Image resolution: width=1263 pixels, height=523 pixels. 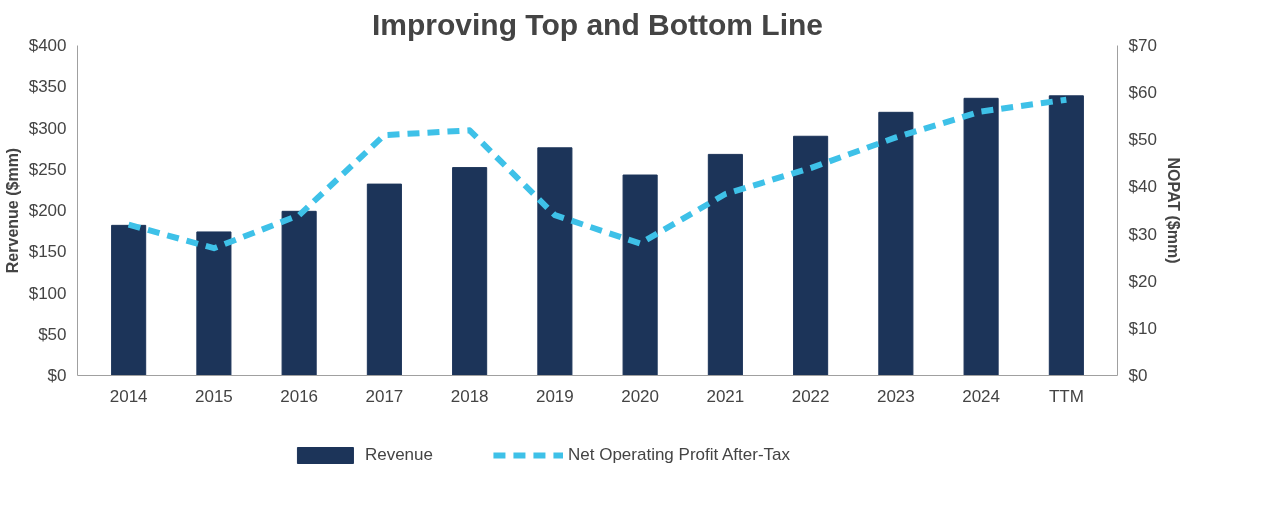 What do you see at coordinates (469, 396) in the screenshot?
I see `x-tick-label: 2018` at bounding box center [469, 396].